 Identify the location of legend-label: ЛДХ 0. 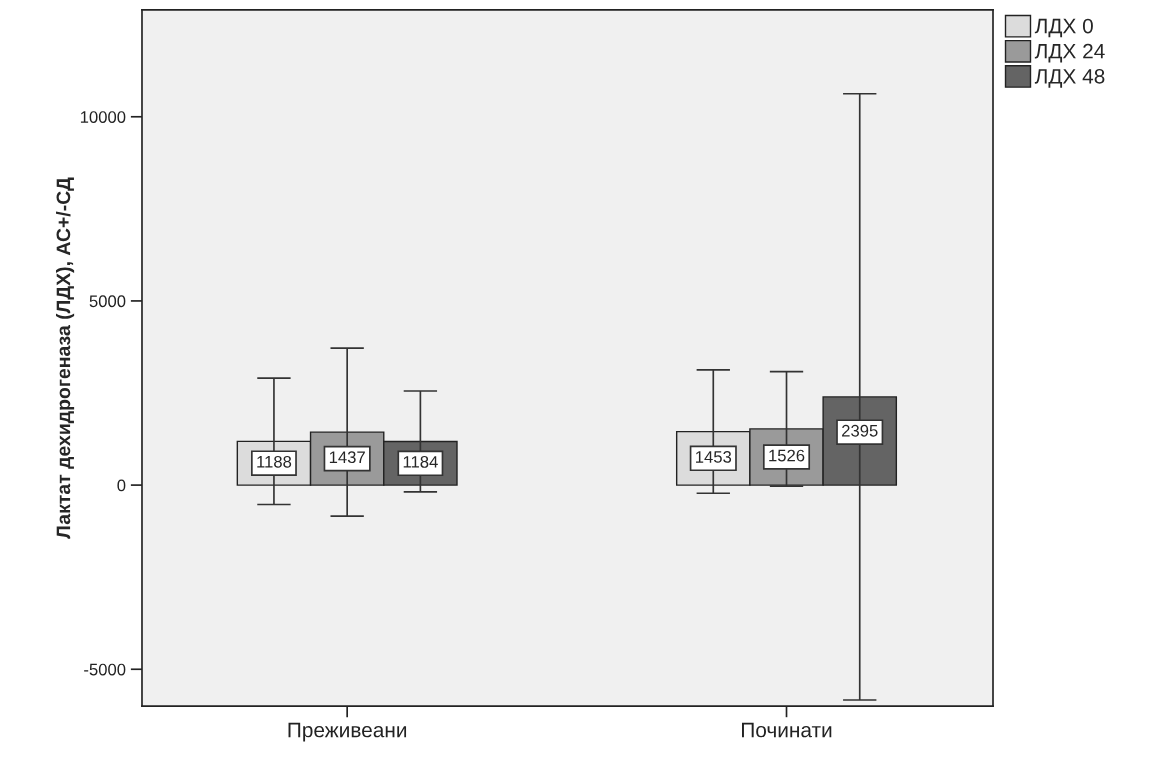
(1063, 28).